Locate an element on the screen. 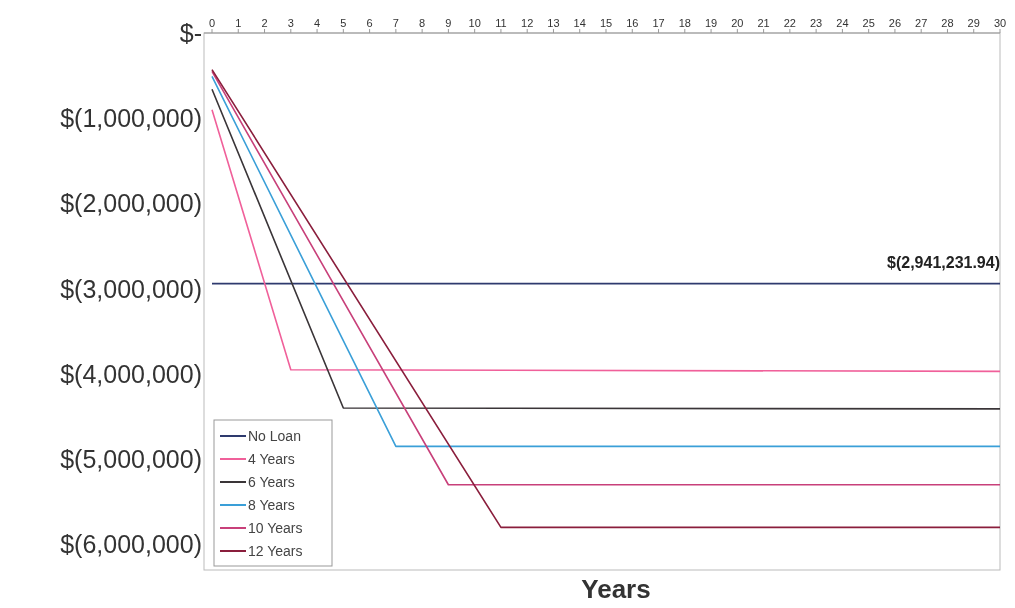  x-tick-label: 23 is located at coordinates (816, 23).